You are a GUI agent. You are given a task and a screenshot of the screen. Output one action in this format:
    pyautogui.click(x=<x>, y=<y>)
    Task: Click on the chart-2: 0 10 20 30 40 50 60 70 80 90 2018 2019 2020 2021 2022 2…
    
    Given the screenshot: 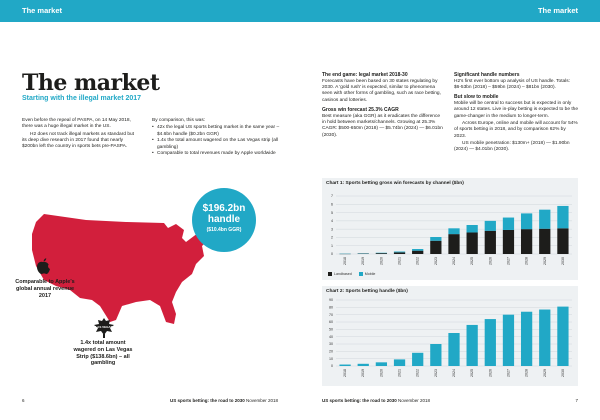 What is the action you would take?
    pyautogui.click(x=450, y=336)
    